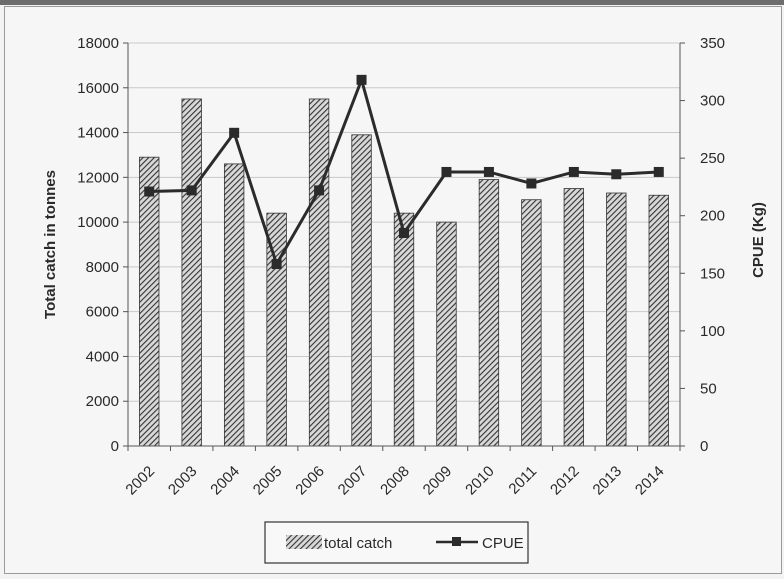 This screenshot has height=579, width=784. I want to click on x-tick-label: 2006, so click(310, 481).